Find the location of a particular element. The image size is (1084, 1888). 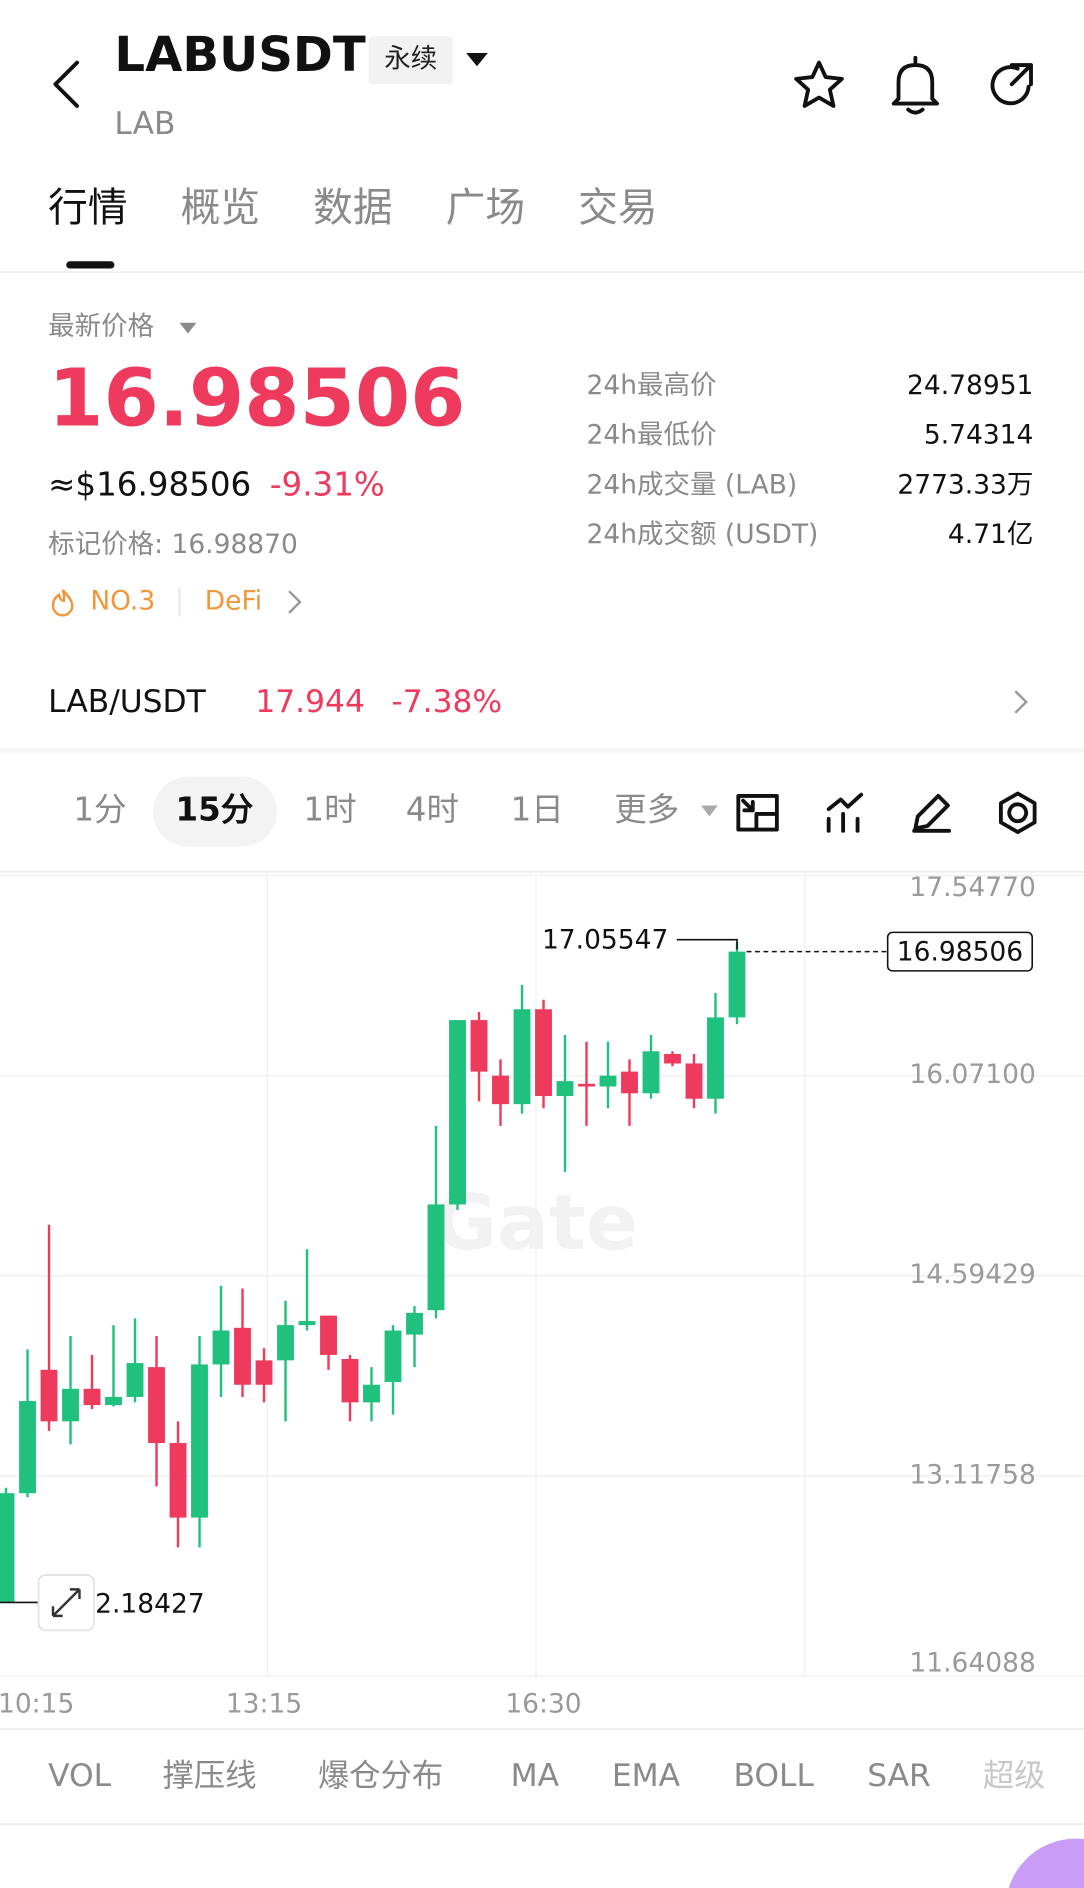

picture-mode is located at coordinates (757, 812).